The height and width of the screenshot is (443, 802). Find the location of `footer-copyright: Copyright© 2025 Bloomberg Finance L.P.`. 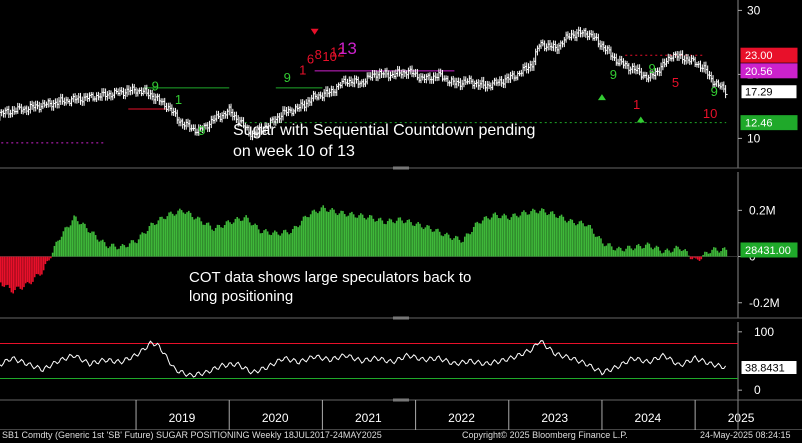

footer-copyright: Copyright© 2025 Bloomberg Finance L.P. is located at coordinates (545, 435).